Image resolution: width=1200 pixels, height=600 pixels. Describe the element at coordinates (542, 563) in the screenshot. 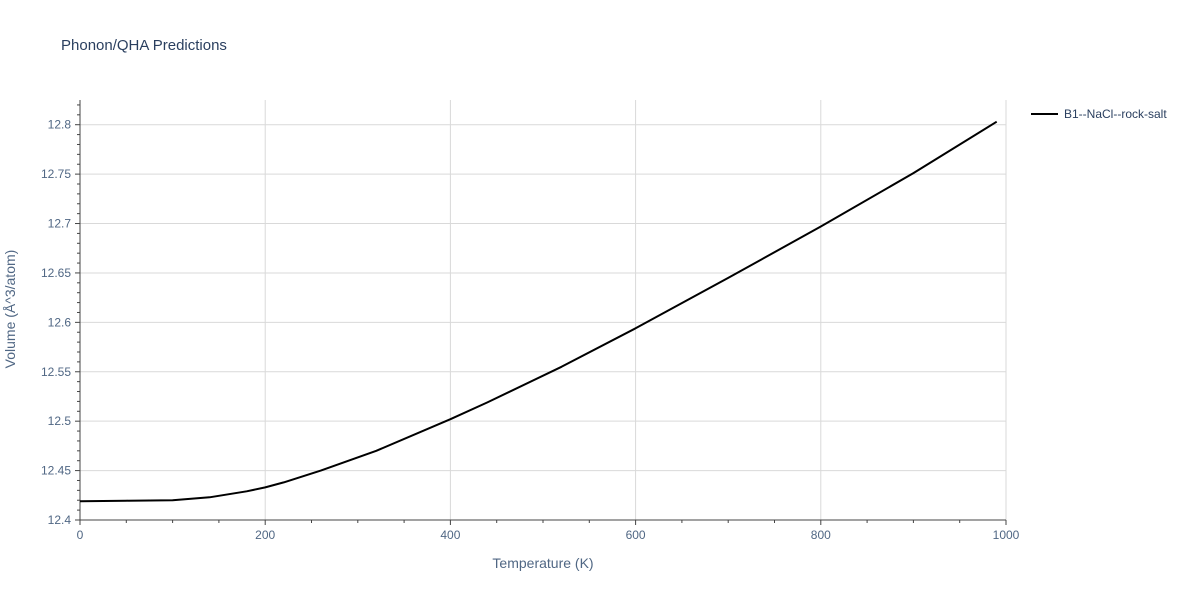

I see `x-axis-title: Temperature (K)` at that location.